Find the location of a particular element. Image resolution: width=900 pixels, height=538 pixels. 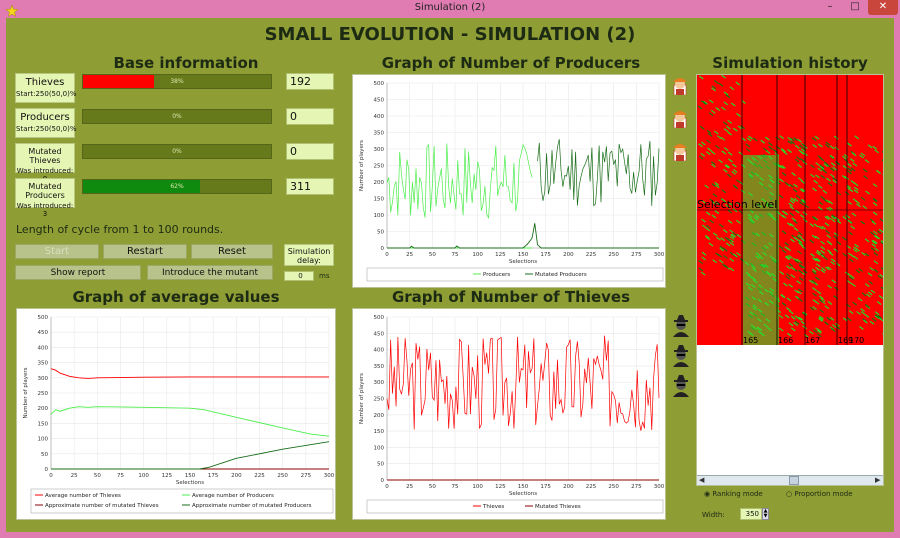

scroll-thumb is located at coordinates (794, 480).